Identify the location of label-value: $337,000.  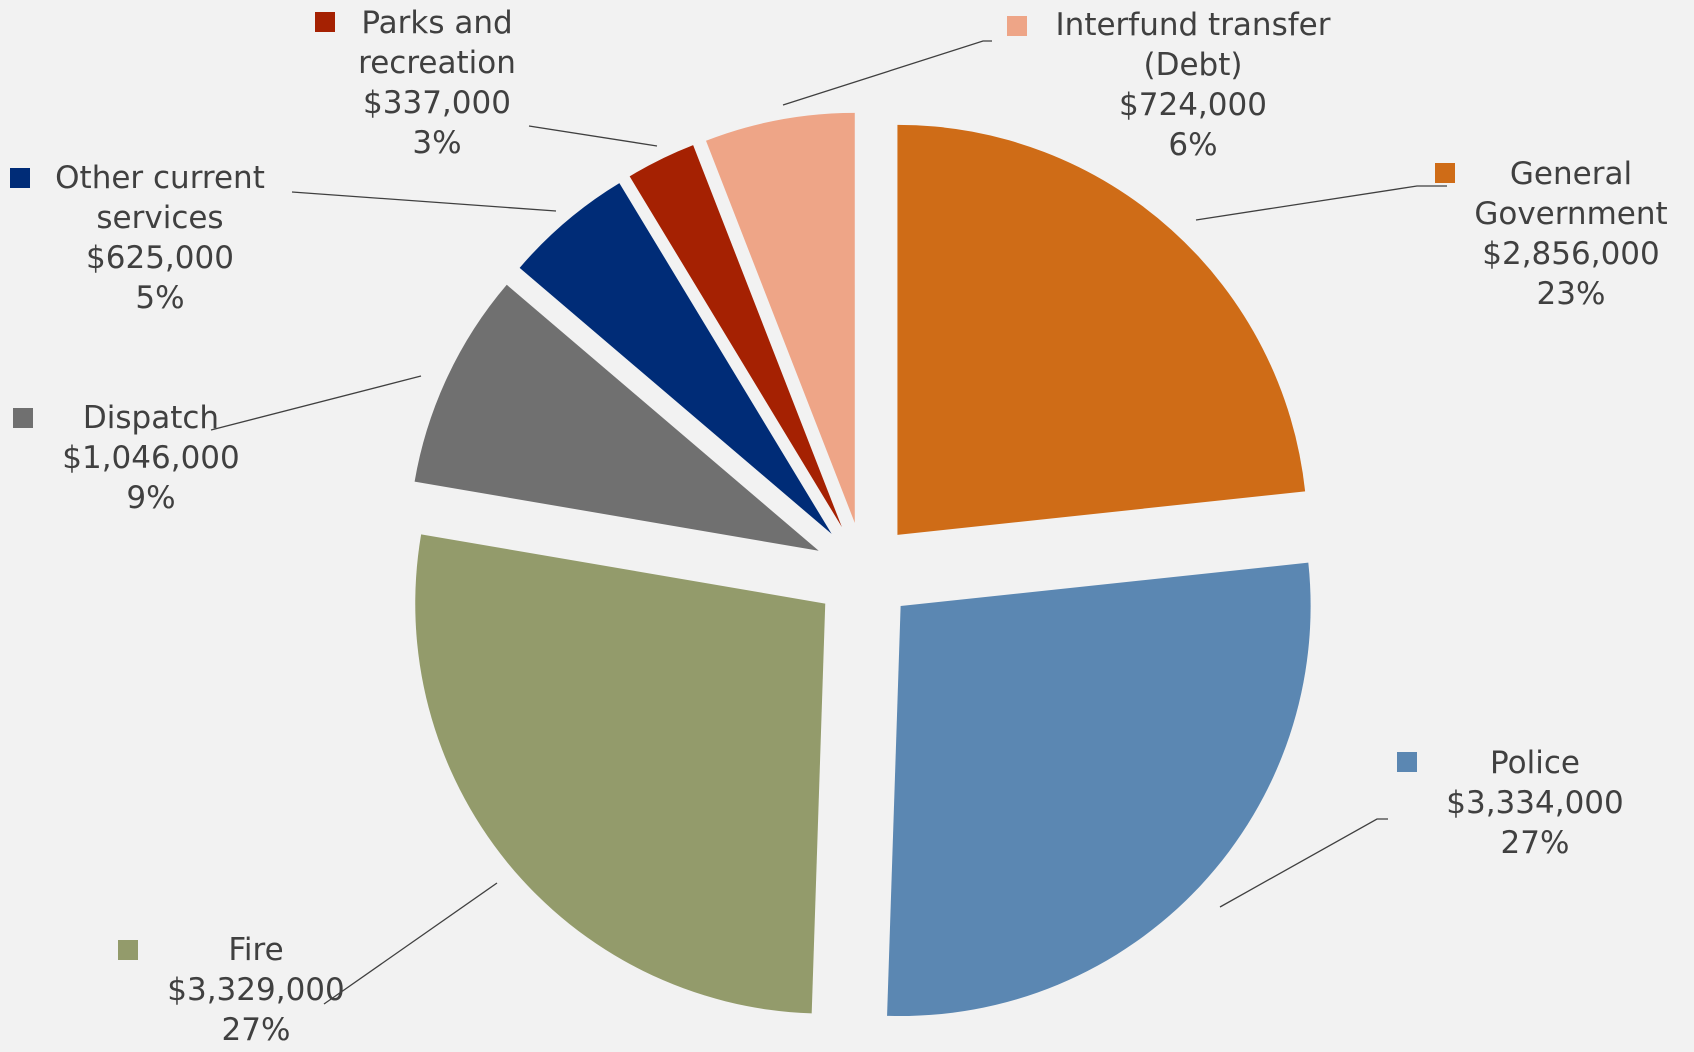
(437, 103).